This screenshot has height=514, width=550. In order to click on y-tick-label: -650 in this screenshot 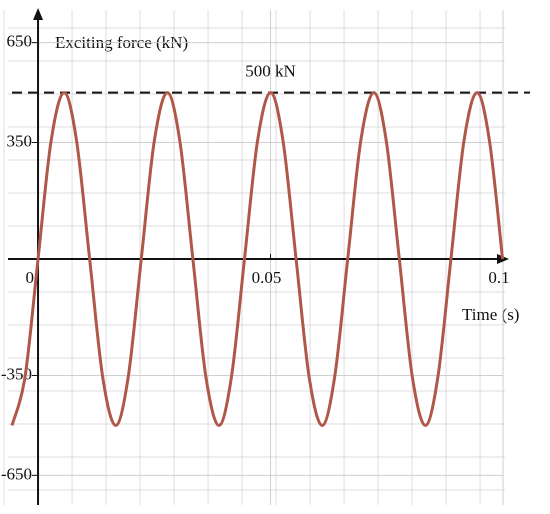, I will do `click(16, 473)`.